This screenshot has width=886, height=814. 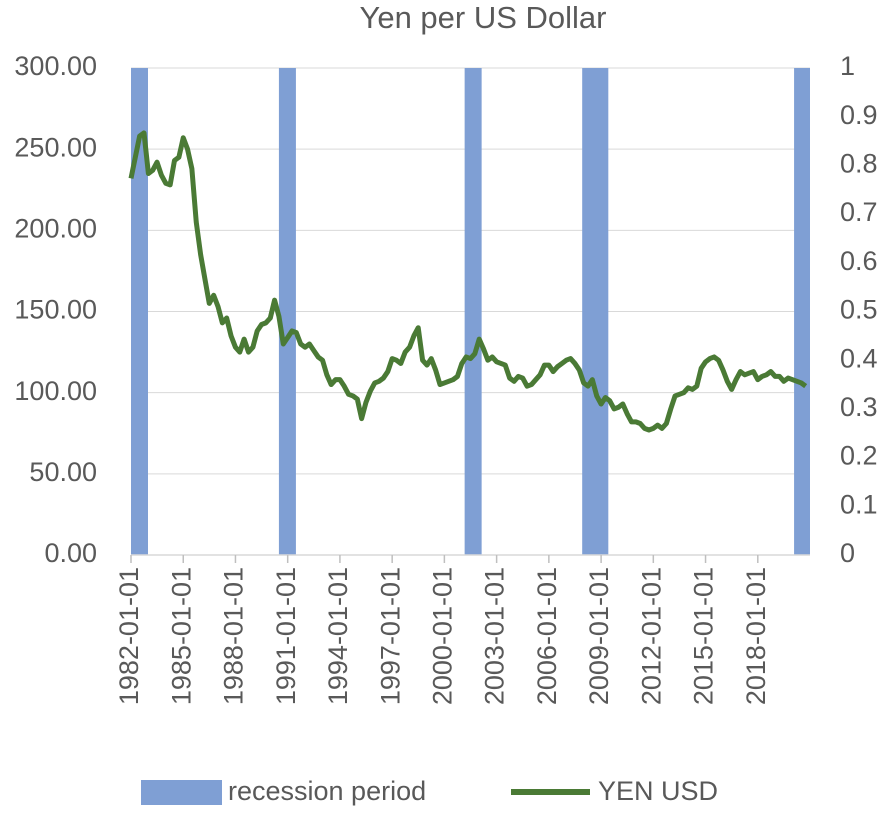 I want to click on x-tick-label: 1985-01-01, so click(x=181, y=636).